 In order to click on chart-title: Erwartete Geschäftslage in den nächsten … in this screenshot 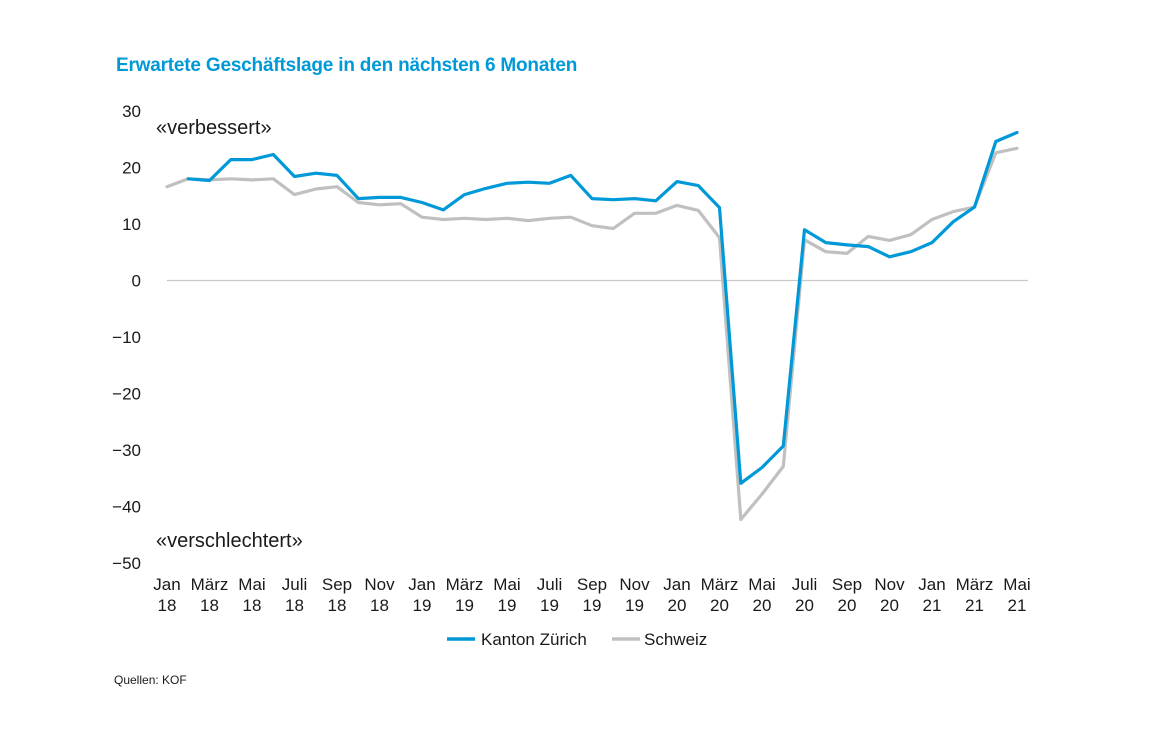, I will do `click(347, 65)`.